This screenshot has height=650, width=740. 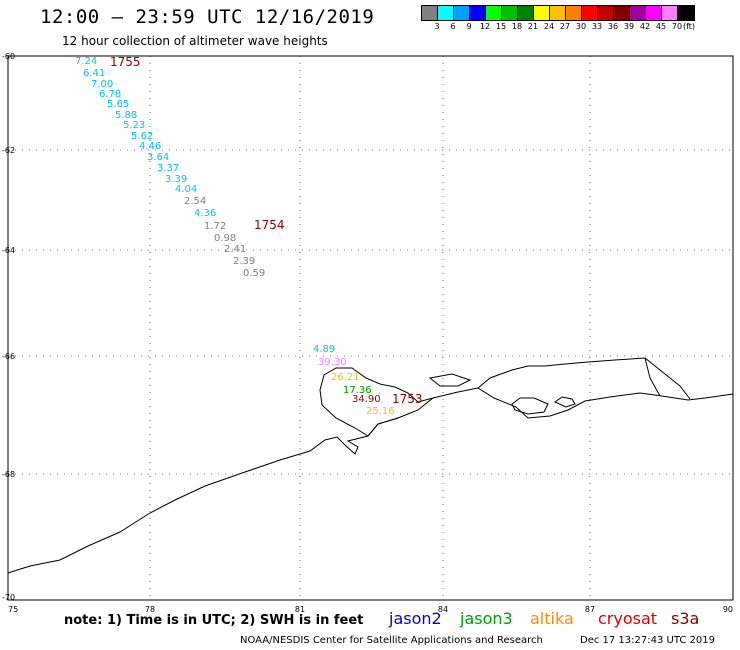 I want to click on wave-height-reading: 0.98, so click(x=225, y=238).